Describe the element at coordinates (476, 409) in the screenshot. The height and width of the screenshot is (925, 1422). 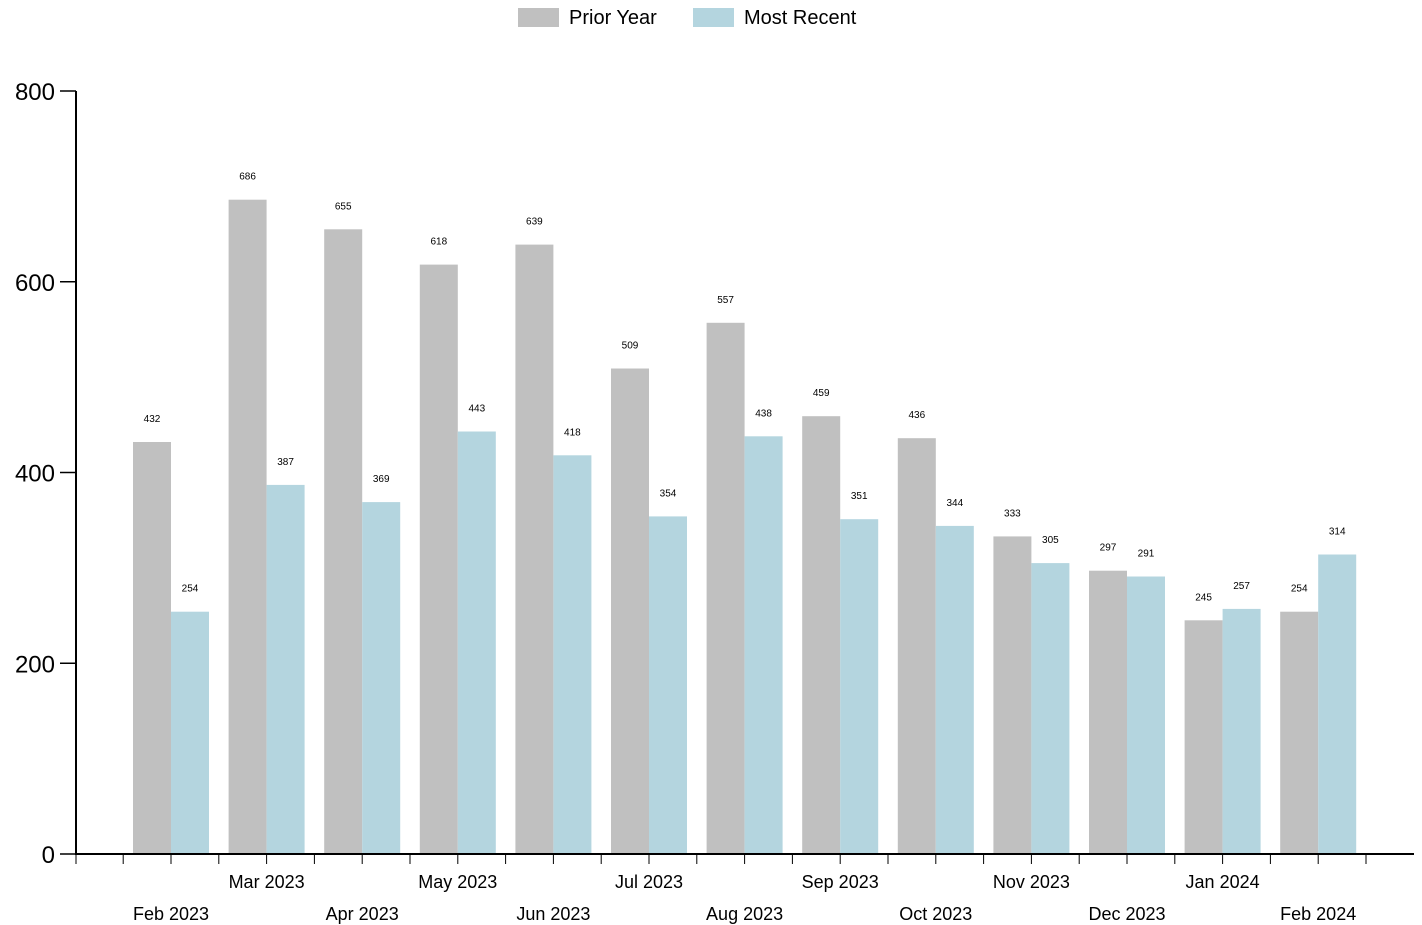
I see `data-label-most-recent: 443` at that location.